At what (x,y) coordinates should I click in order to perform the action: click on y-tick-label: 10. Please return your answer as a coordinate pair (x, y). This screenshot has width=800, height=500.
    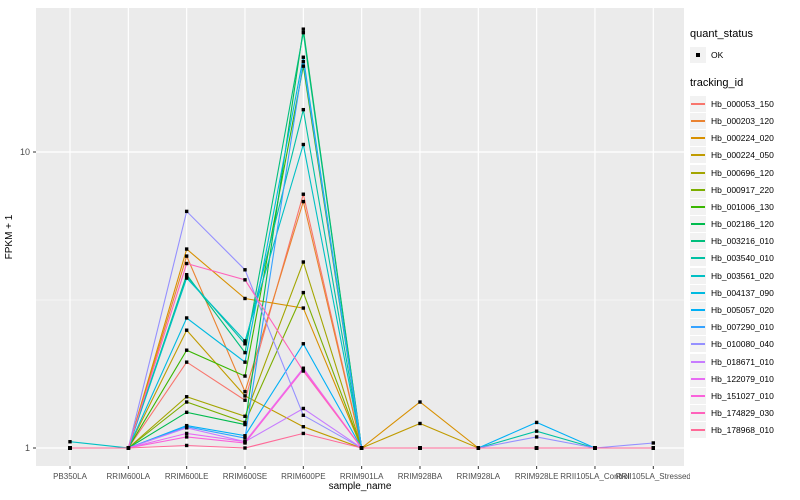
    Looking at the image, I should click on (25, 152).